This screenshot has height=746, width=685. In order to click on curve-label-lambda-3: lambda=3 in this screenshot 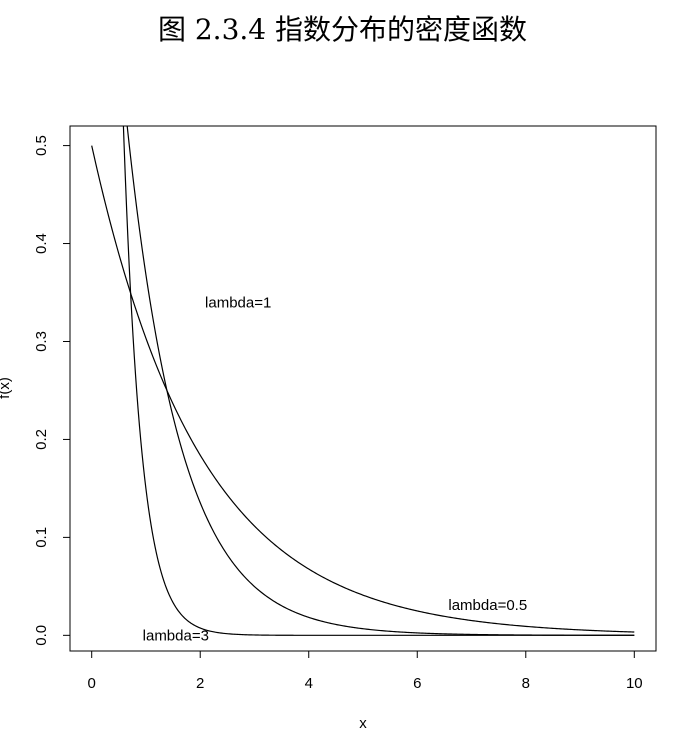, I will do `click(176, 635)`.